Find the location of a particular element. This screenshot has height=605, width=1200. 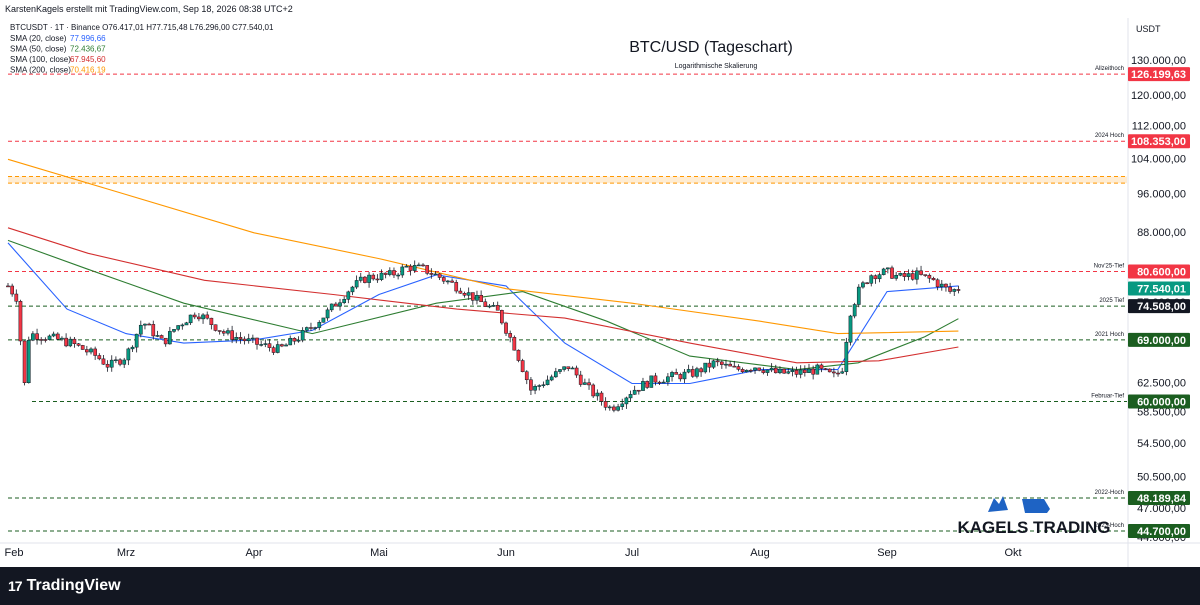

tradingview-icon: 17 is located at coordinates (15, 586).